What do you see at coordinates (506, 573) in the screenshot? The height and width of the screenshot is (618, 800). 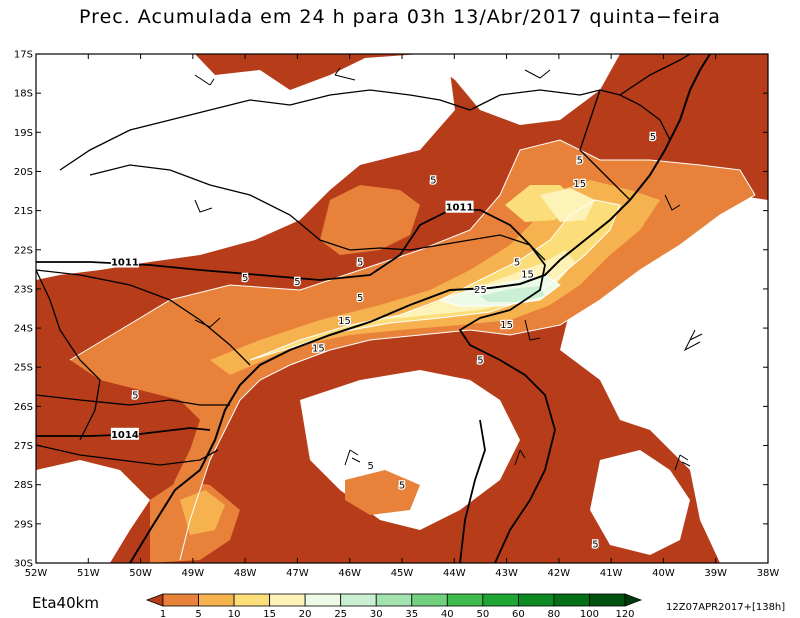 I see `lon-label: 43W` at bounding box center [506, 573].